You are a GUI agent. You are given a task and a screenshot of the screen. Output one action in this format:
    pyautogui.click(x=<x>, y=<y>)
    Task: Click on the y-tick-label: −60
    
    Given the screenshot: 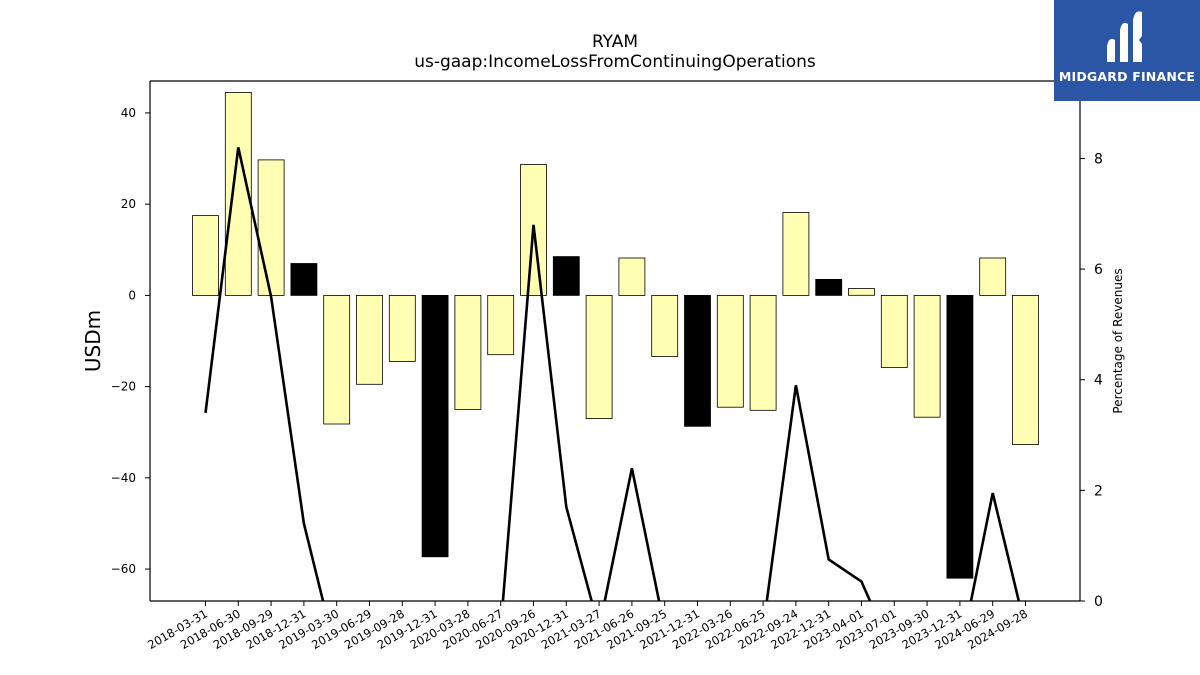 What is the action you would take?
    pyautogui.click(x=123, y=569)
    